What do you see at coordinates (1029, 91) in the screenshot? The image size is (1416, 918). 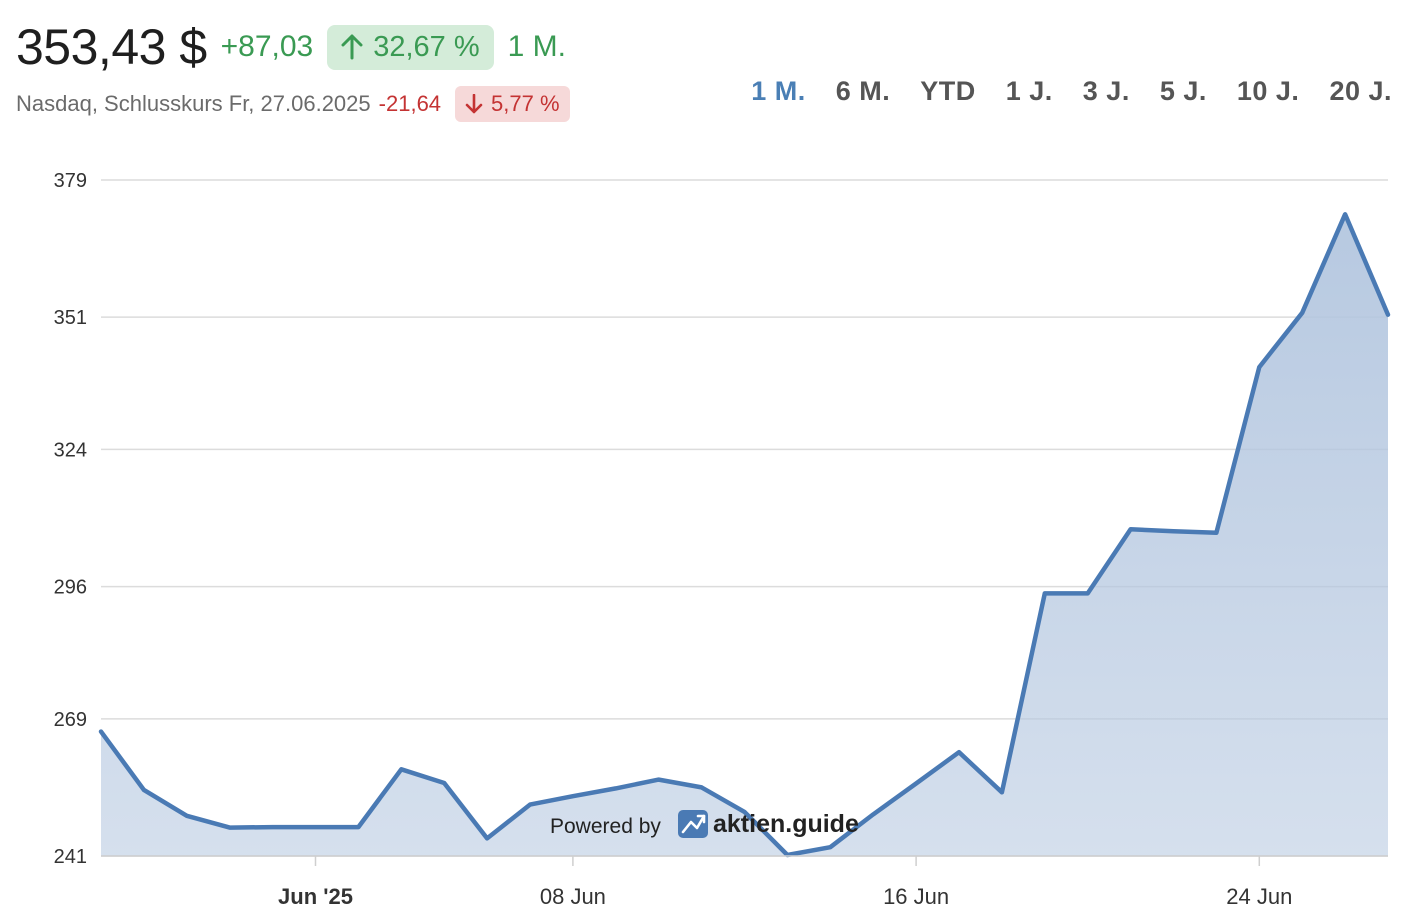 I see `range-button-1y: 1 J.` at bounding box center [1029, 91].